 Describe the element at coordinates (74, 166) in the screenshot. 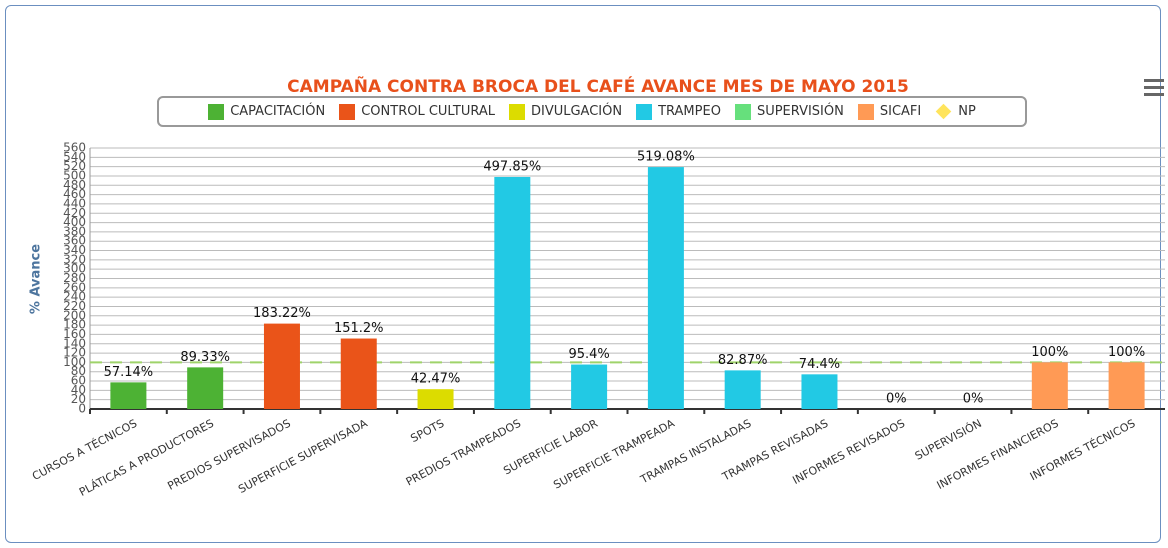

I see `y-tick-label: 520` at that location.